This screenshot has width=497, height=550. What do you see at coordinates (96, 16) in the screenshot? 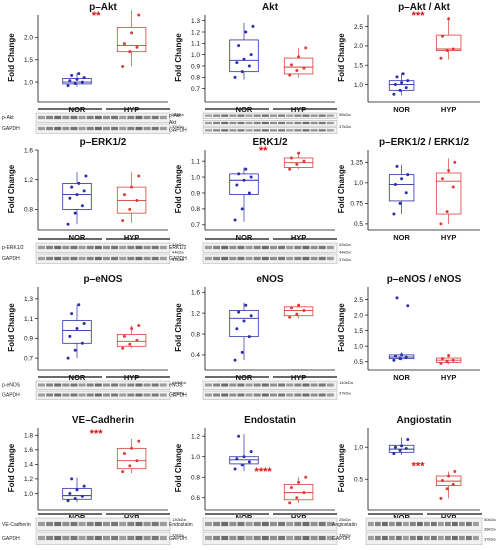
I see `significance-marker: **` at bounding box center [96, 16].